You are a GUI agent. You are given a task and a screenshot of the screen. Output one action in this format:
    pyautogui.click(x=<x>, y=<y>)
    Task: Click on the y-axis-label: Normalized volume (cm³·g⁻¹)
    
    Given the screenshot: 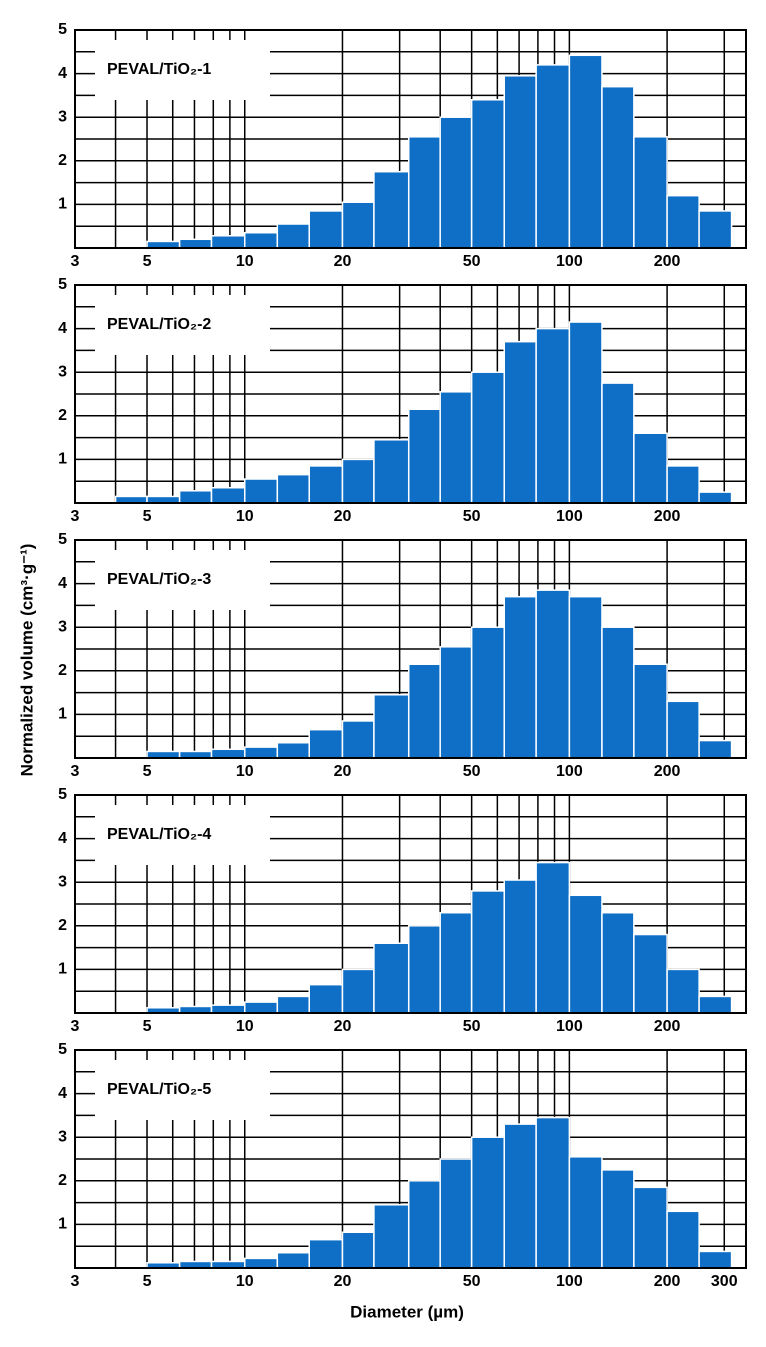 What is the action you would take?
    pyautogui.click(x=26, y=660)
    